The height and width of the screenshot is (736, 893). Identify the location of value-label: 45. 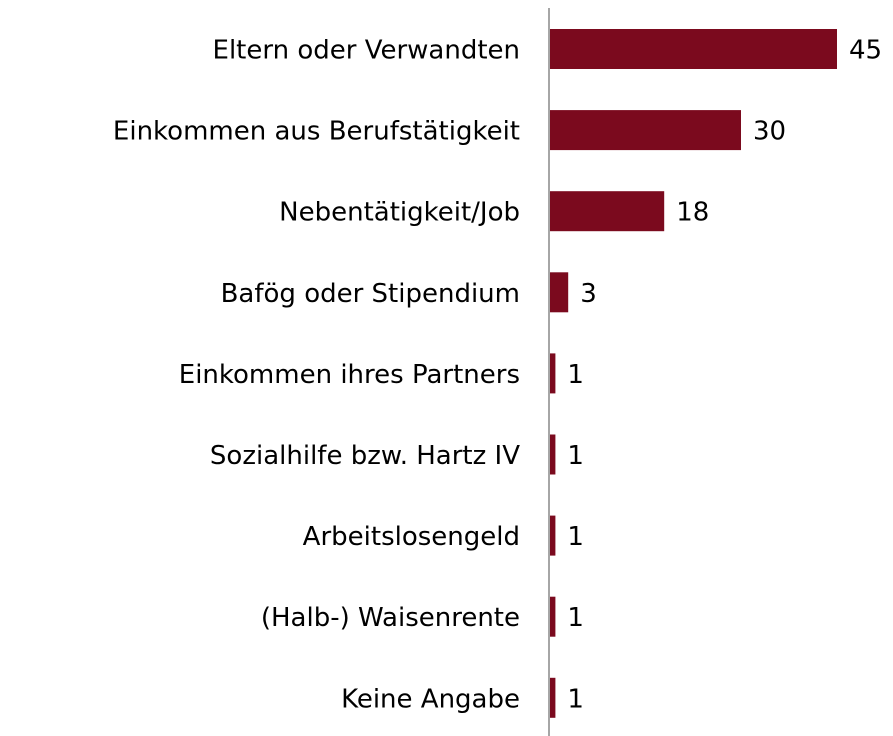
(865, 51).